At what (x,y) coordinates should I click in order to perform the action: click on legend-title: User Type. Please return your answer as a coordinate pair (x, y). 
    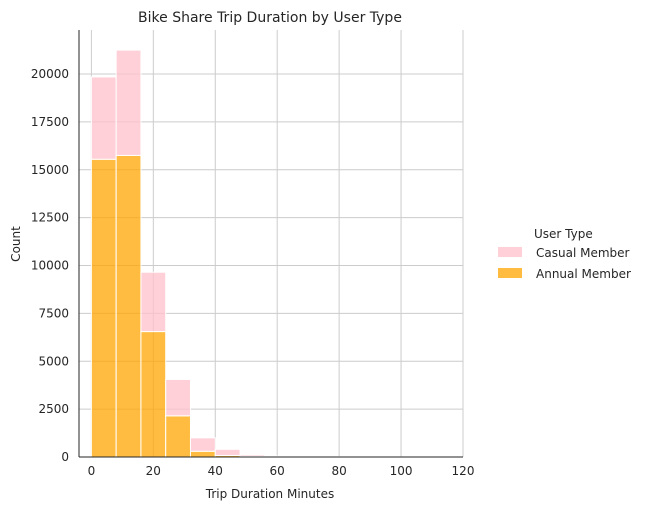
    Looking at the image, I should click on (563, 234).